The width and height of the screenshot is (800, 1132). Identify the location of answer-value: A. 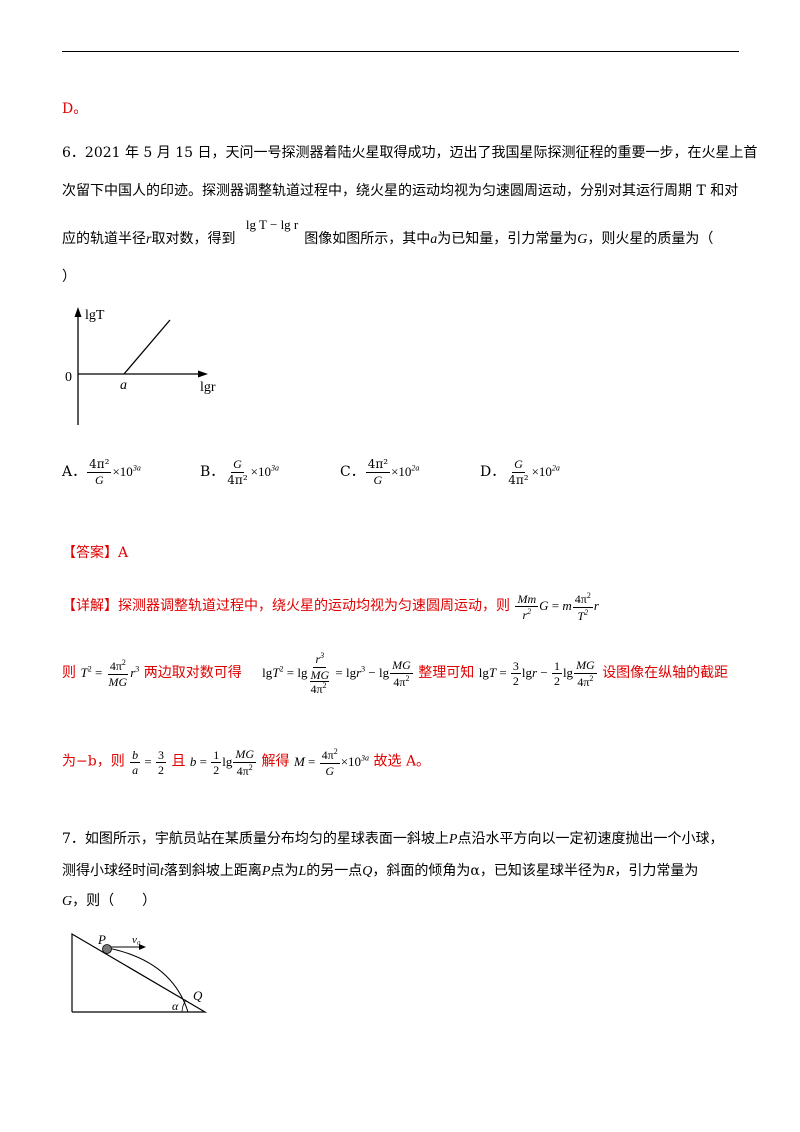
(123, 553).